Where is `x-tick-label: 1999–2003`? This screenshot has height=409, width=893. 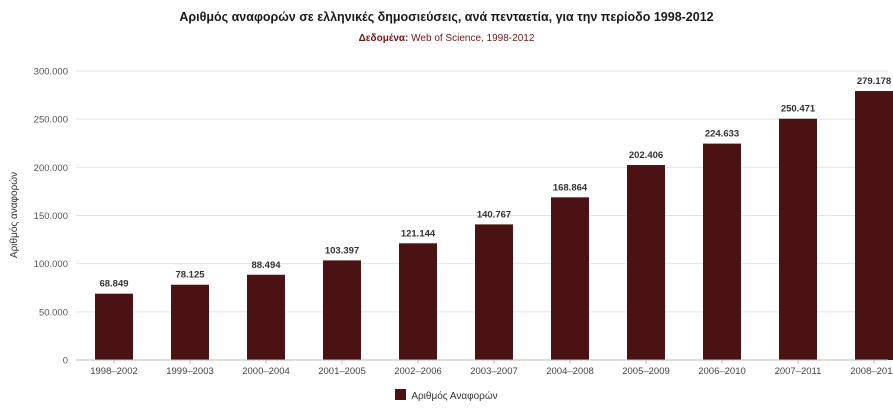
x-tick-label: 1999–2003 is located at coordinates (190, 371).